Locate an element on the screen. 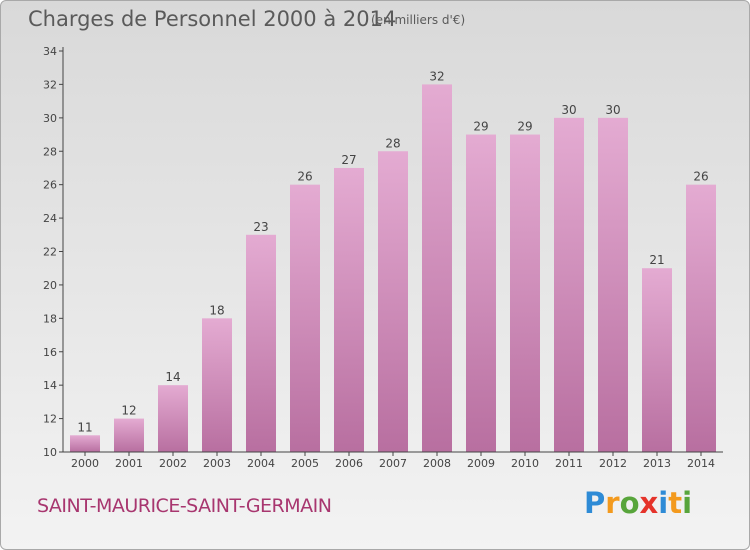  logo-letter: P is located at coordinates (595, 503).